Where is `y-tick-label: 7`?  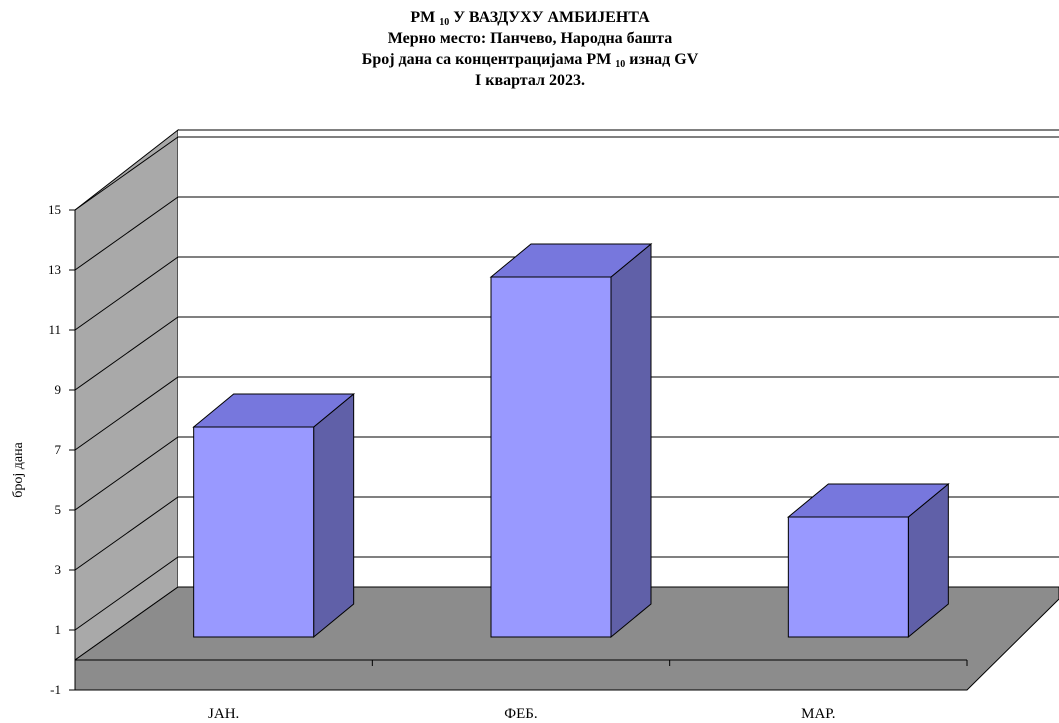
y-tick-label: 7 is located at coordinates (58, 449).